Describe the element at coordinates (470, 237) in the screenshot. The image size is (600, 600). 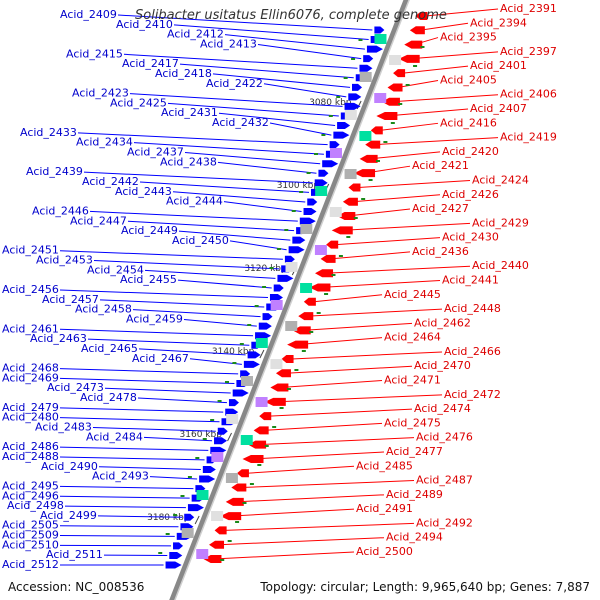
I see `gene-label: Acid_2430` at that location.